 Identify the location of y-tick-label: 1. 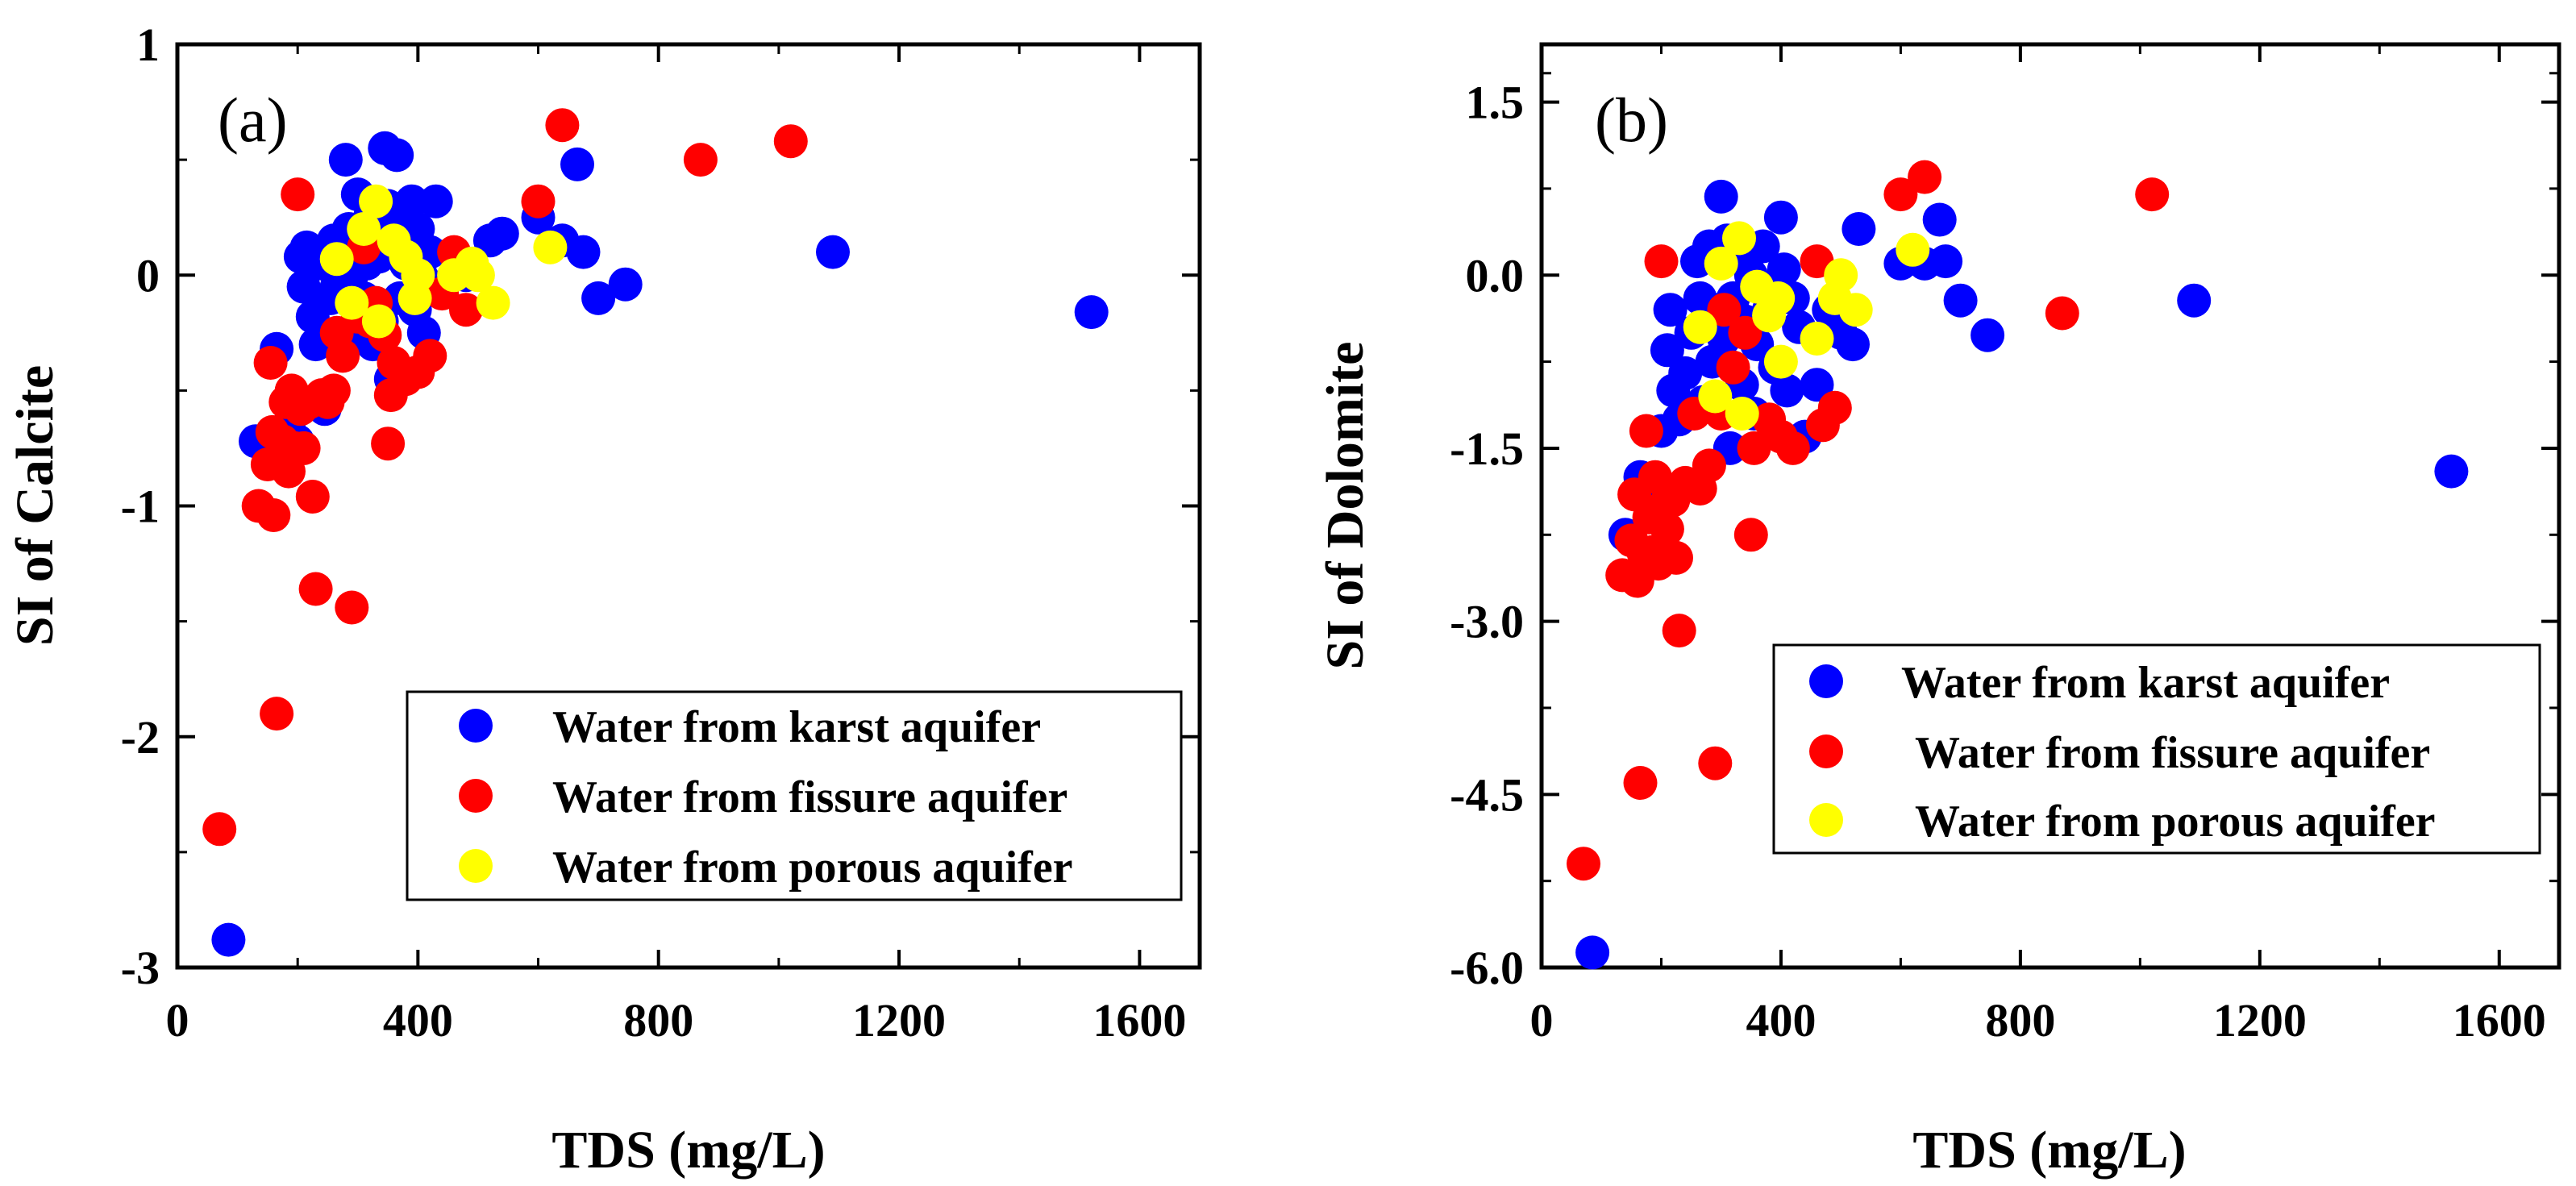
(148, 45).